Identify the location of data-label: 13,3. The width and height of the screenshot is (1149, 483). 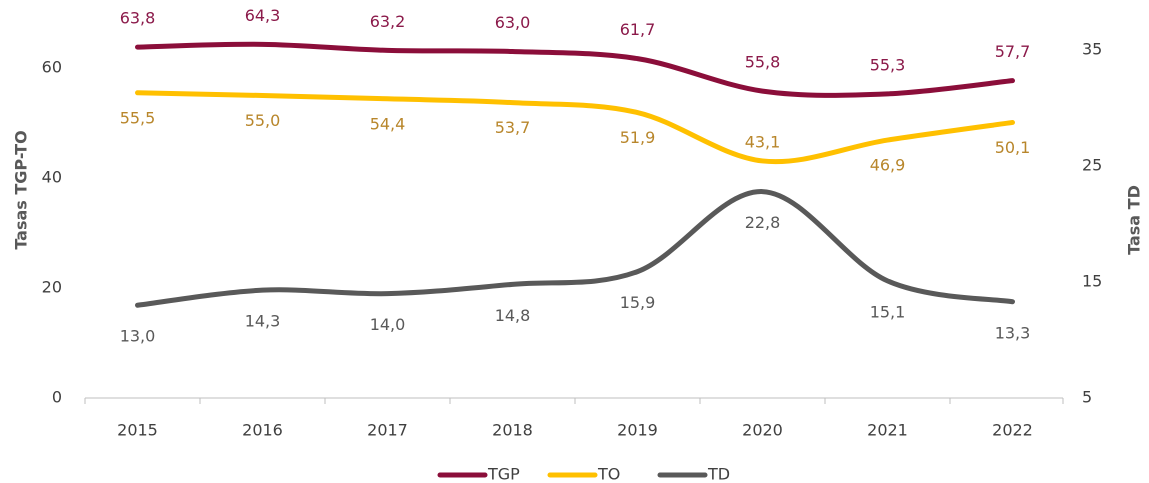
(1013, 332).